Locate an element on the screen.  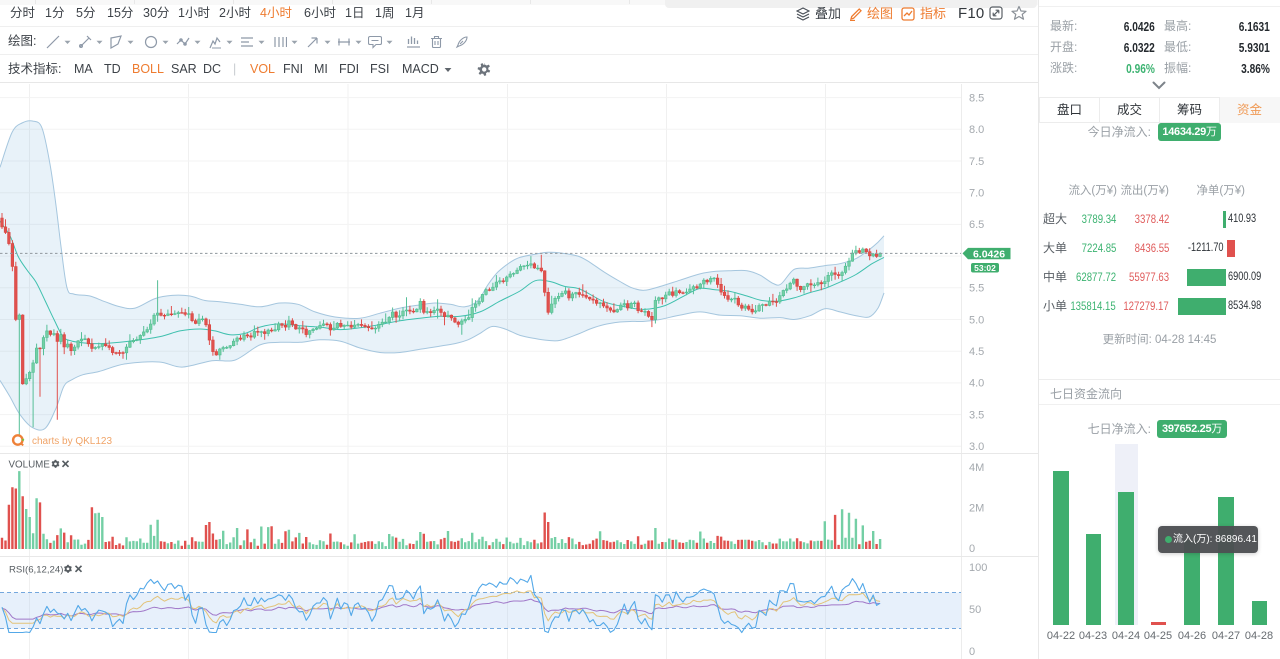
svg-text: 4.5 is located at coordinates (976, 352).